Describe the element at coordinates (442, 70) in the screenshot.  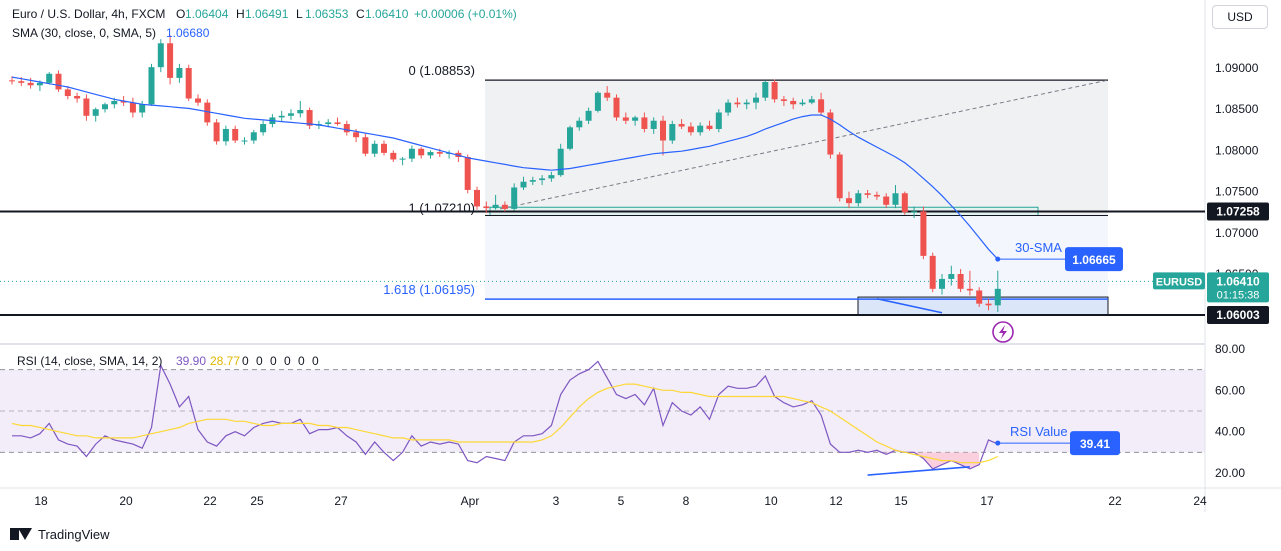
I see `fib-label-0: 0 (1.08853)` at that location.